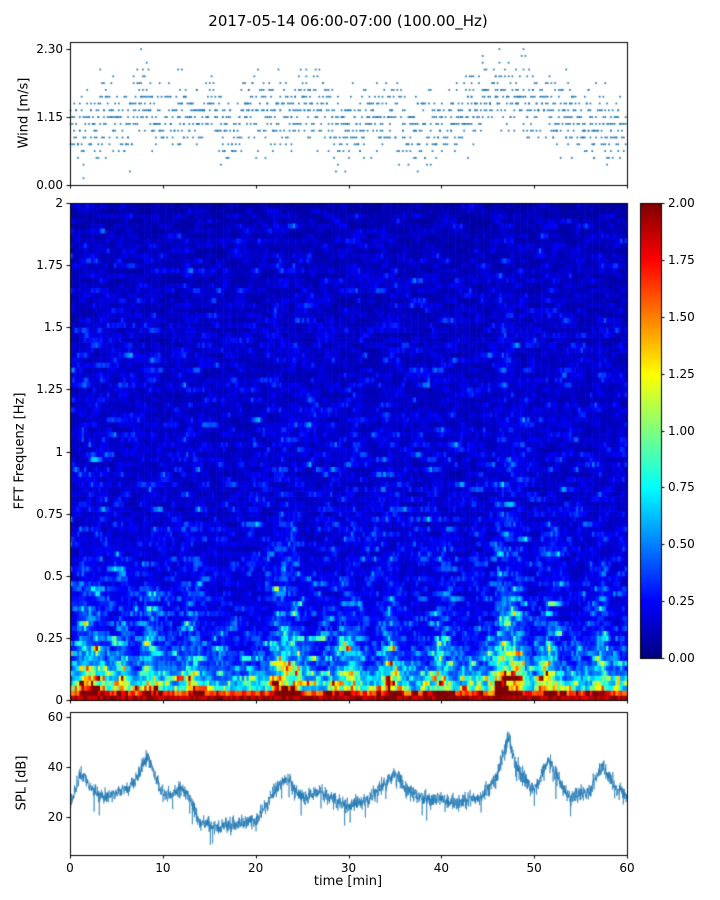  Describe the element at coordinates (59, 203) in the screenshot. I see `fft-ytick-label: 2` at that location.